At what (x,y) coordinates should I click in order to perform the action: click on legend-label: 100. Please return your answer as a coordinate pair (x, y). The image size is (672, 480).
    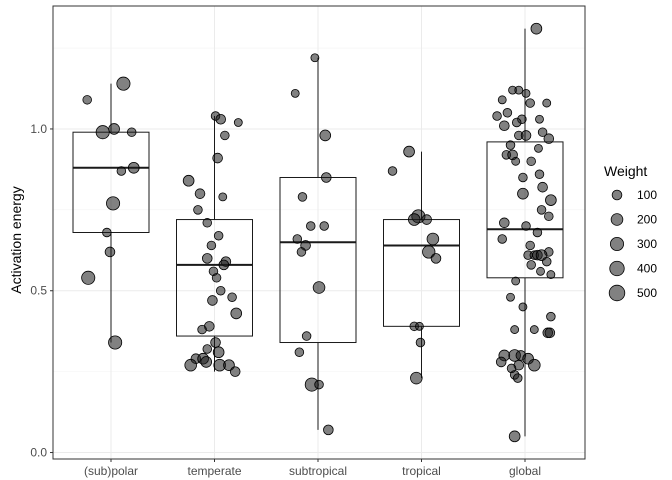
    Looking at the image, I should click on (647, 195).